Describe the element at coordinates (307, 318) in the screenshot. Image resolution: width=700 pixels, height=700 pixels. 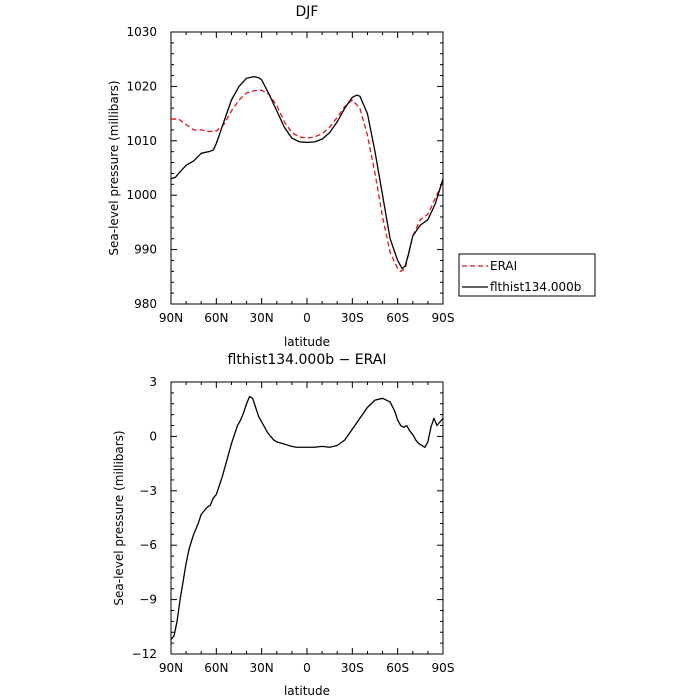
I see `top-x-tick-label: 0` at that location.